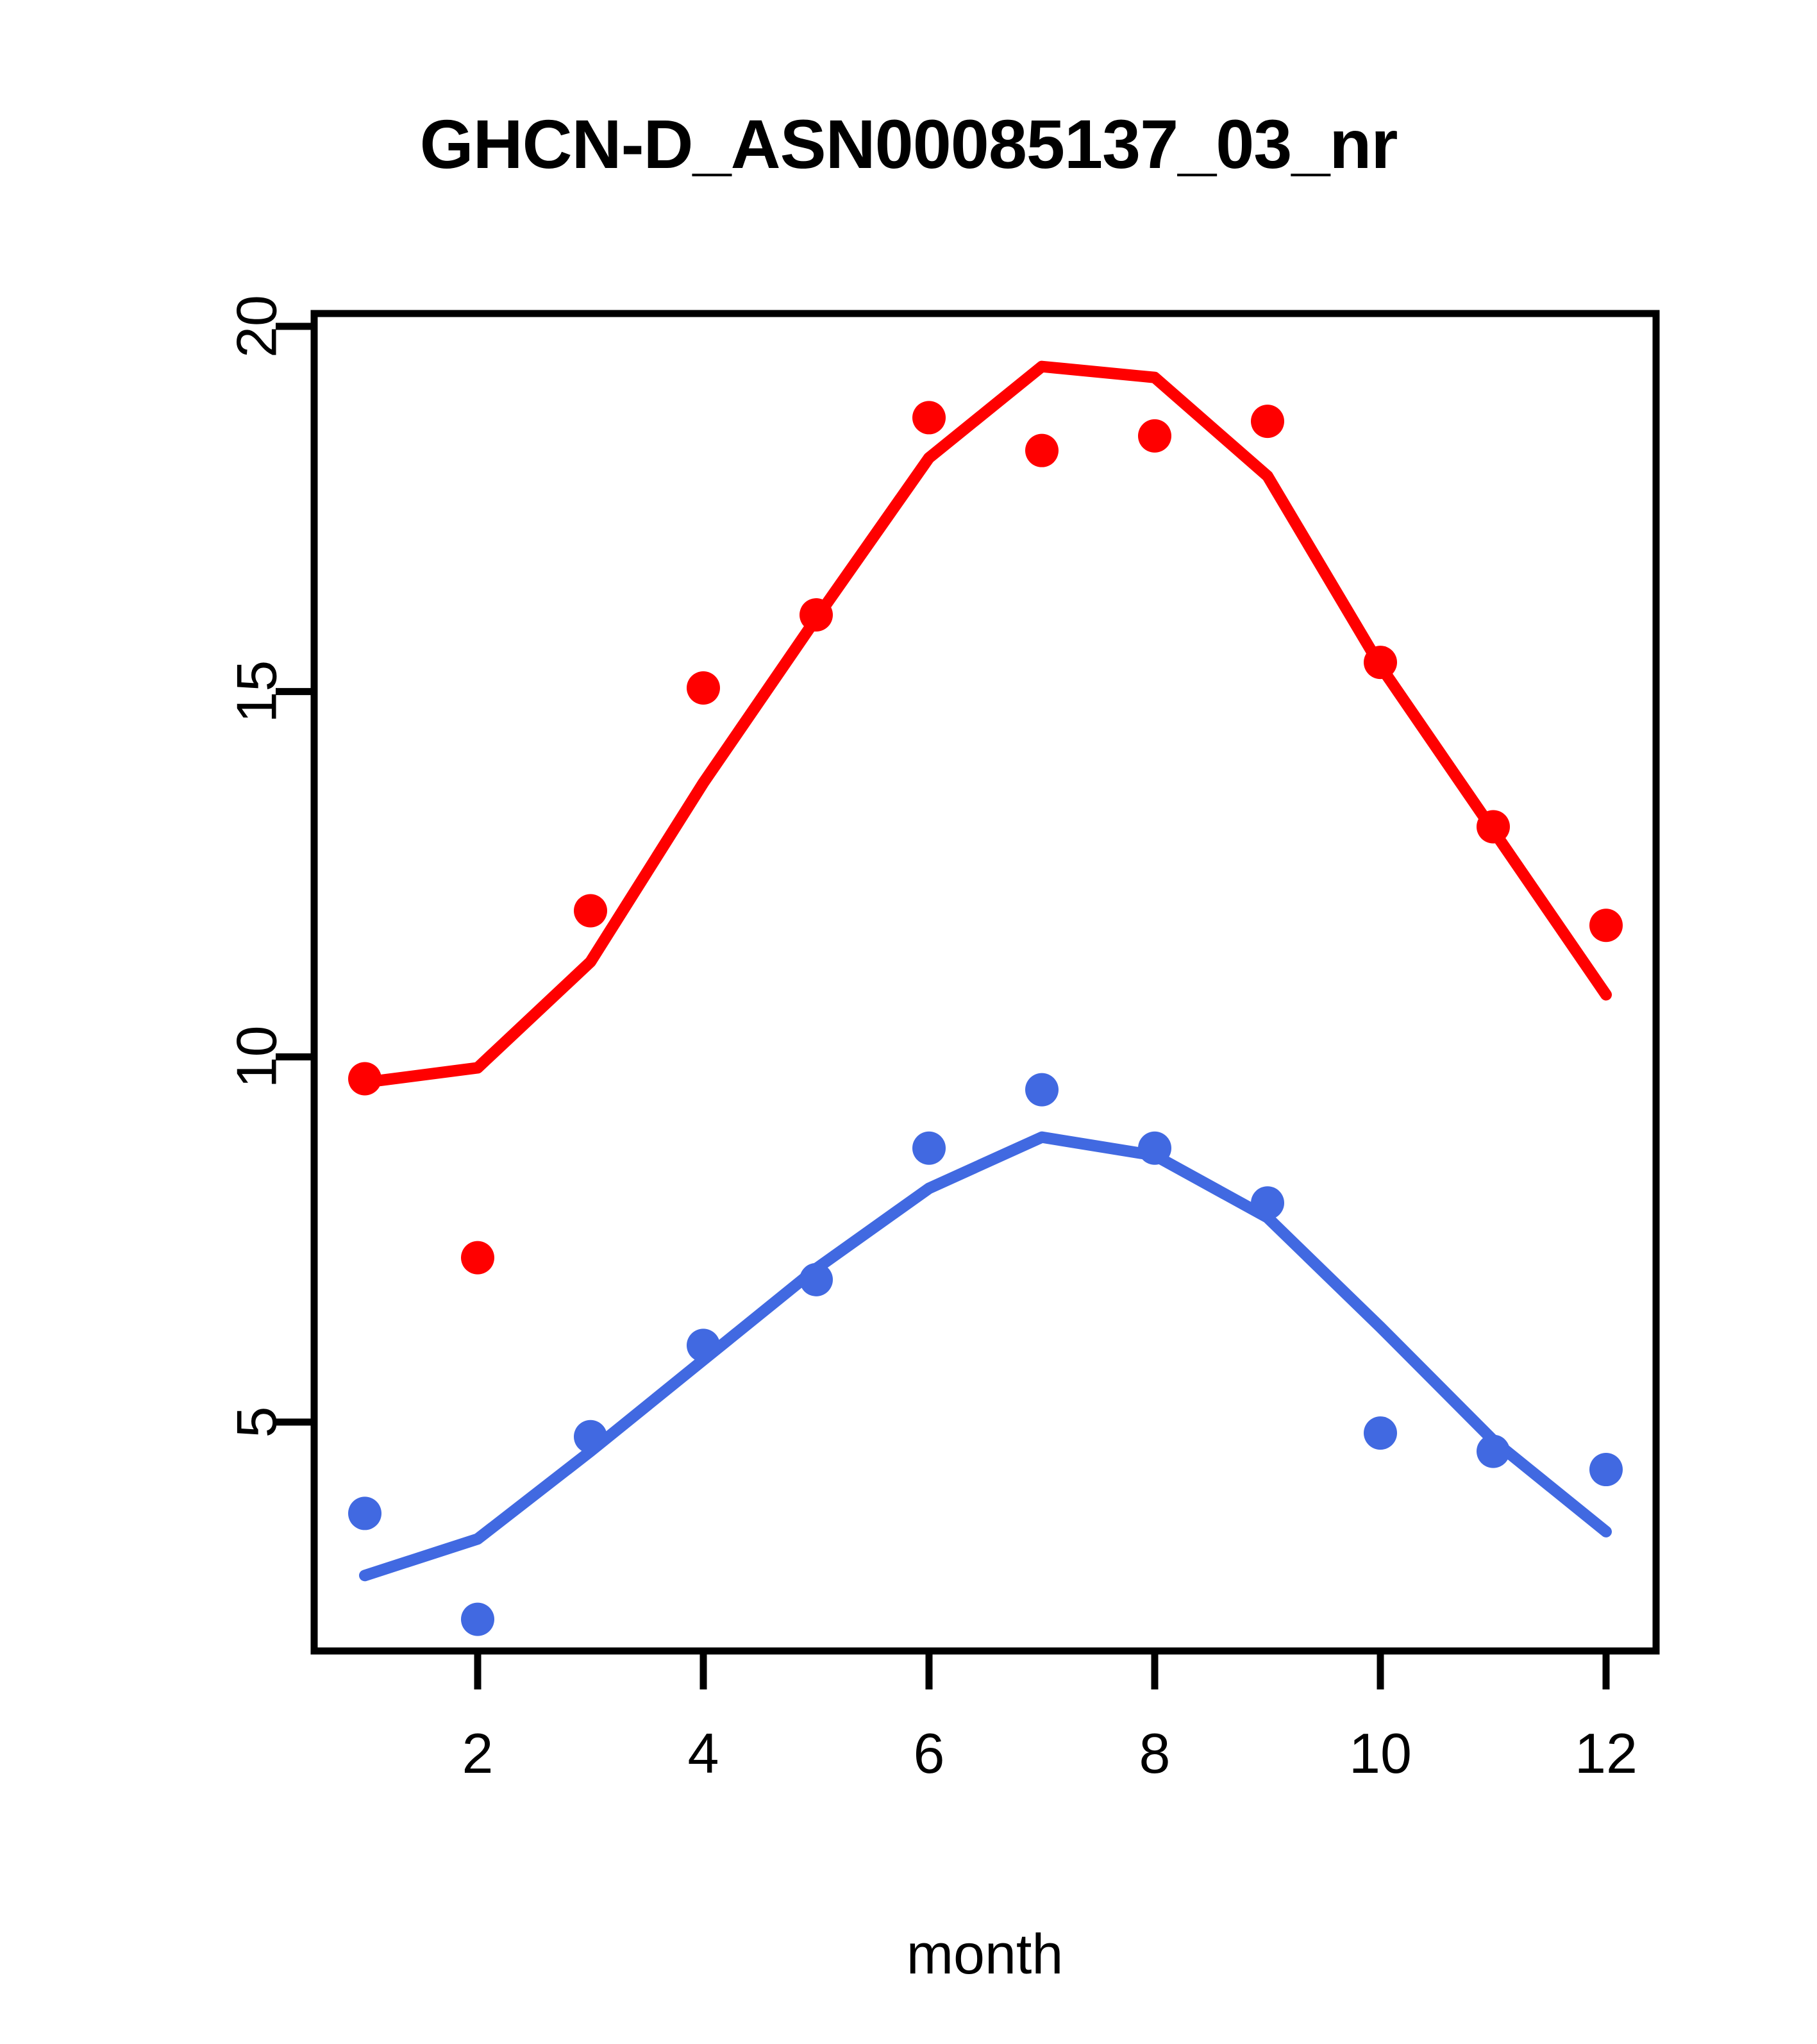 This screenshot has height=2044, width=1817. What do you see at coordinates (929, 1753) in the screenshot?
I see `x-axis-tick-label: 6` at bounding box center [929, 1753].